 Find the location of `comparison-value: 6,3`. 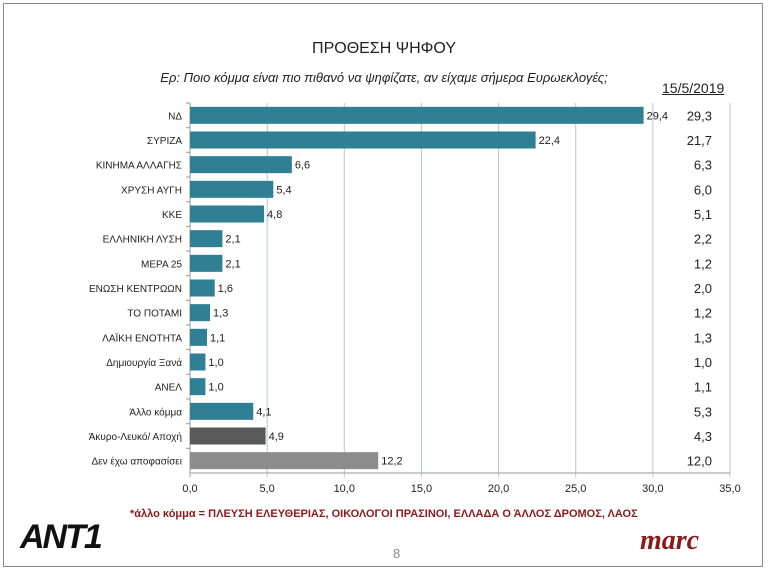

comparison-value: 6,3 is located at coordinates (703, 165).